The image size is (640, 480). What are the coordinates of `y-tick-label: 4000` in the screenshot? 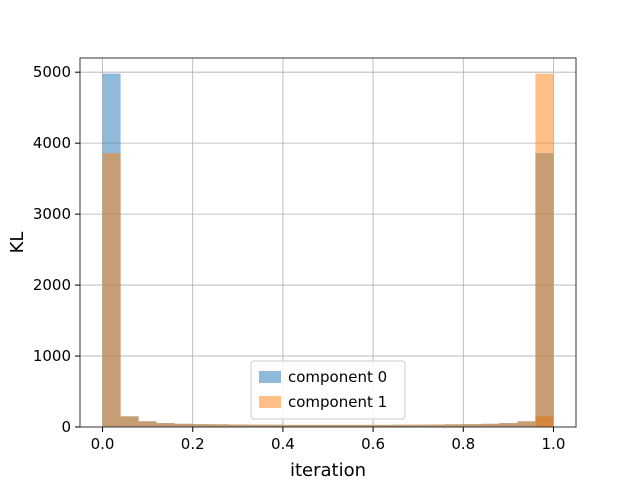 It's located at (52, 143).